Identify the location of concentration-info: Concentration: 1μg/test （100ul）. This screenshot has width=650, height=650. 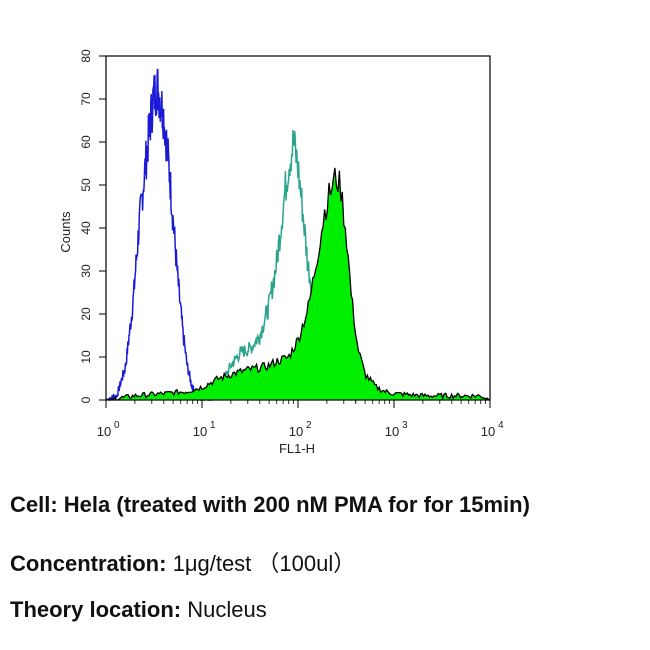
(182, 562).